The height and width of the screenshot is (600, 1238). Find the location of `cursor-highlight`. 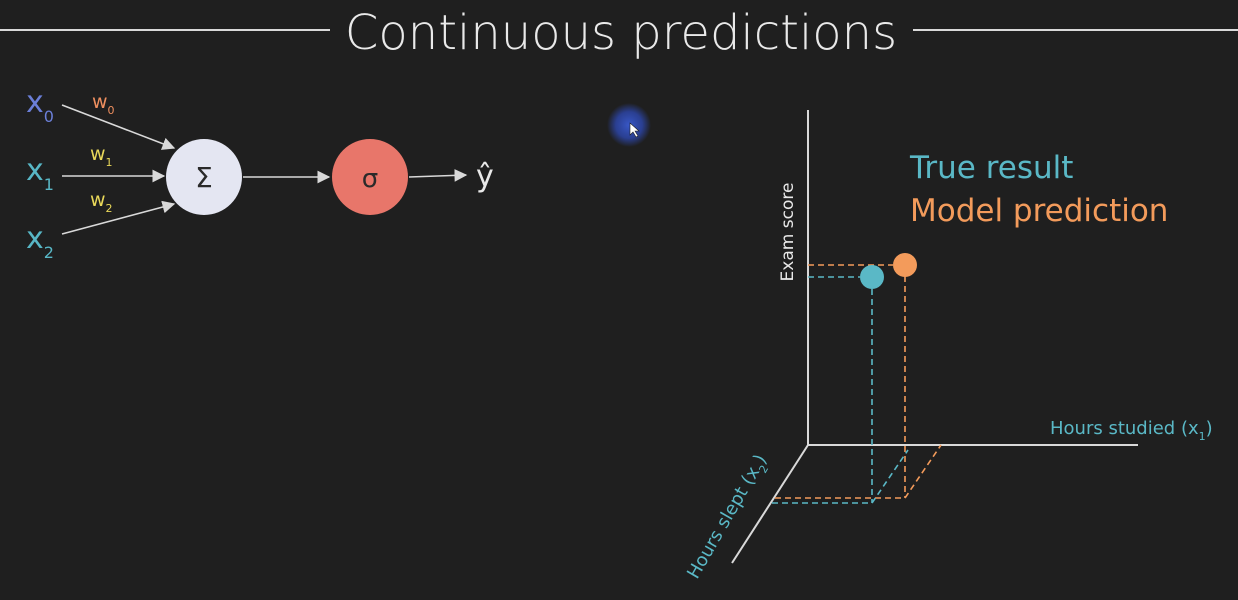

cursor-highlight is located at coordinates (629, 125).